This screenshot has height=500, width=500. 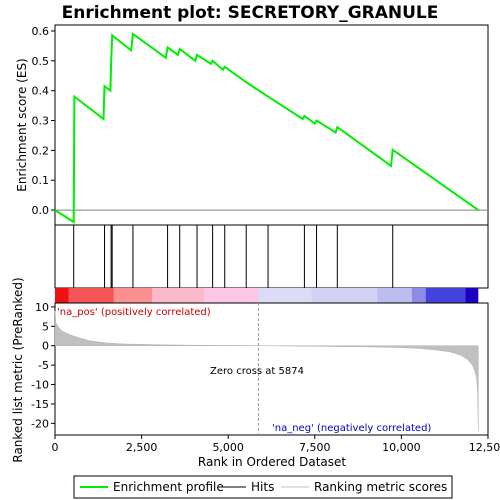 I want to click on metric-tick-label: -10, so click(x=40, y=385).